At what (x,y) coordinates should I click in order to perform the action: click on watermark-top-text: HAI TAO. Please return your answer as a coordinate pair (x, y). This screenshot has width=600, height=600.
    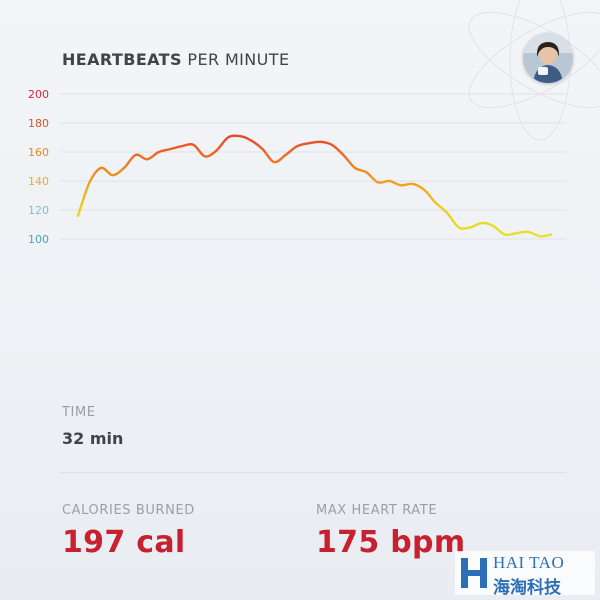
    Looking at the image, I should click on (529, 562).